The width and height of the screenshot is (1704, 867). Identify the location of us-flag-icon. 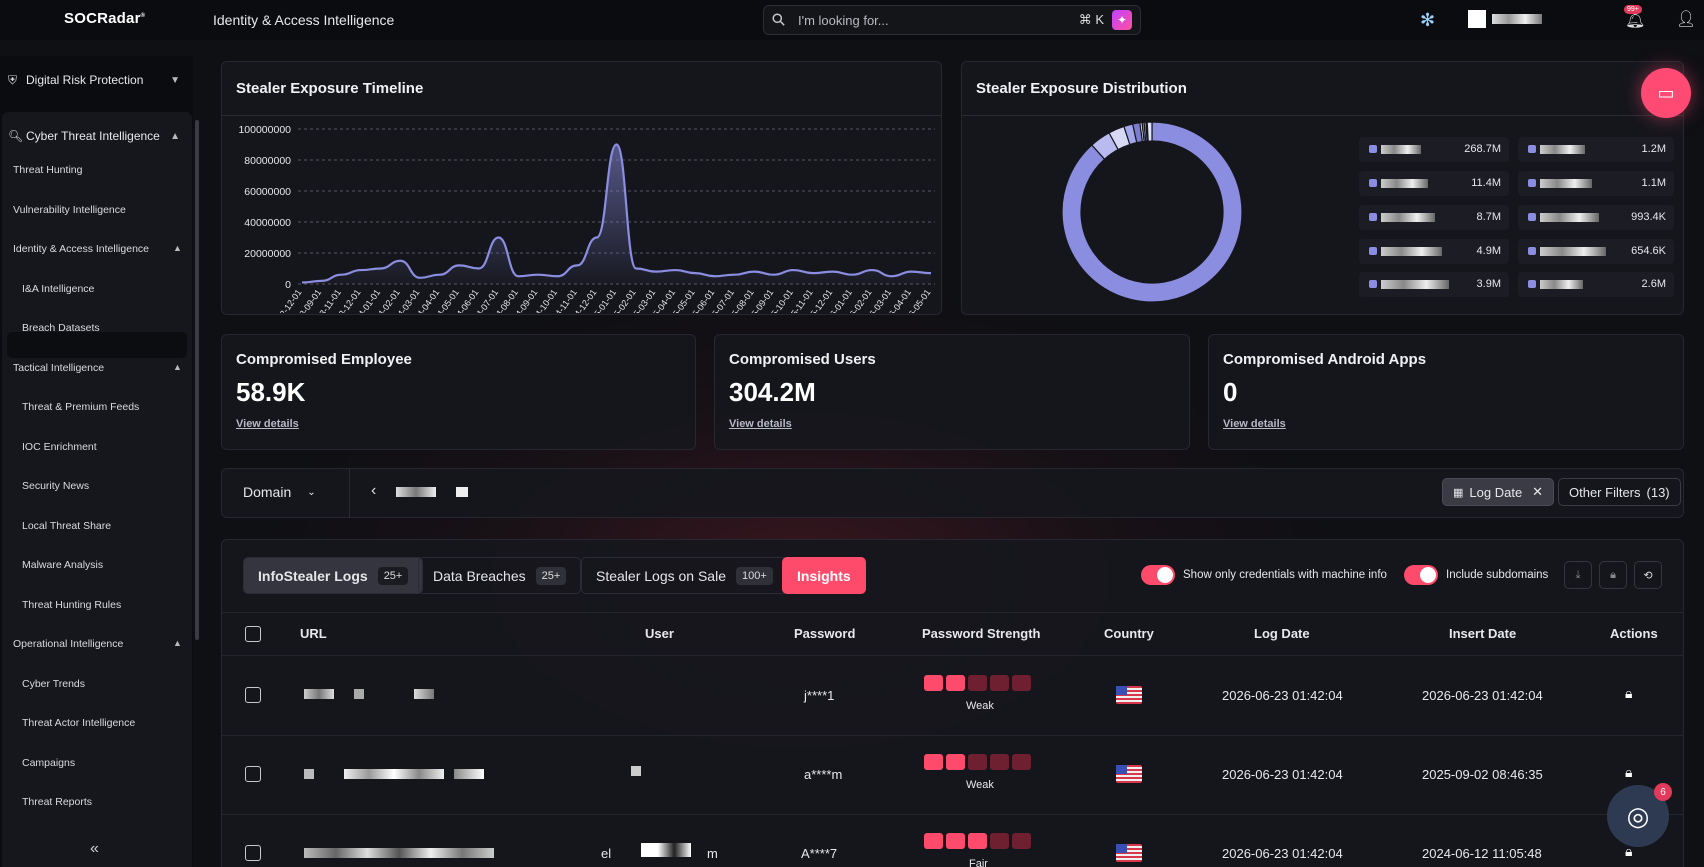
(1129, 695).